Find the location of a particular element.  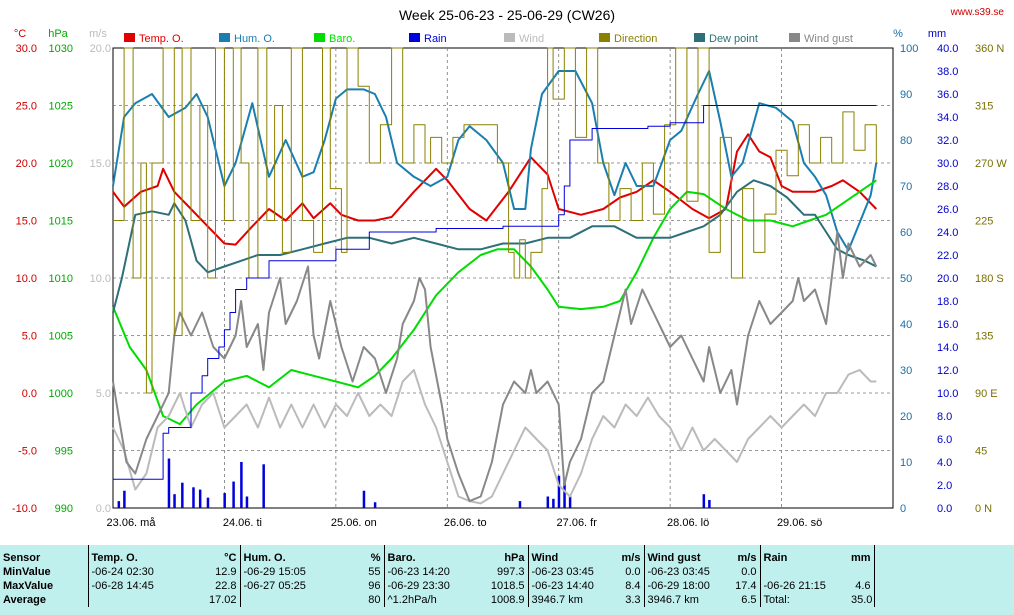

chart-title: Week 25-06-23 - 25-06-29 (CW26) is located at coordinates (507, 15).